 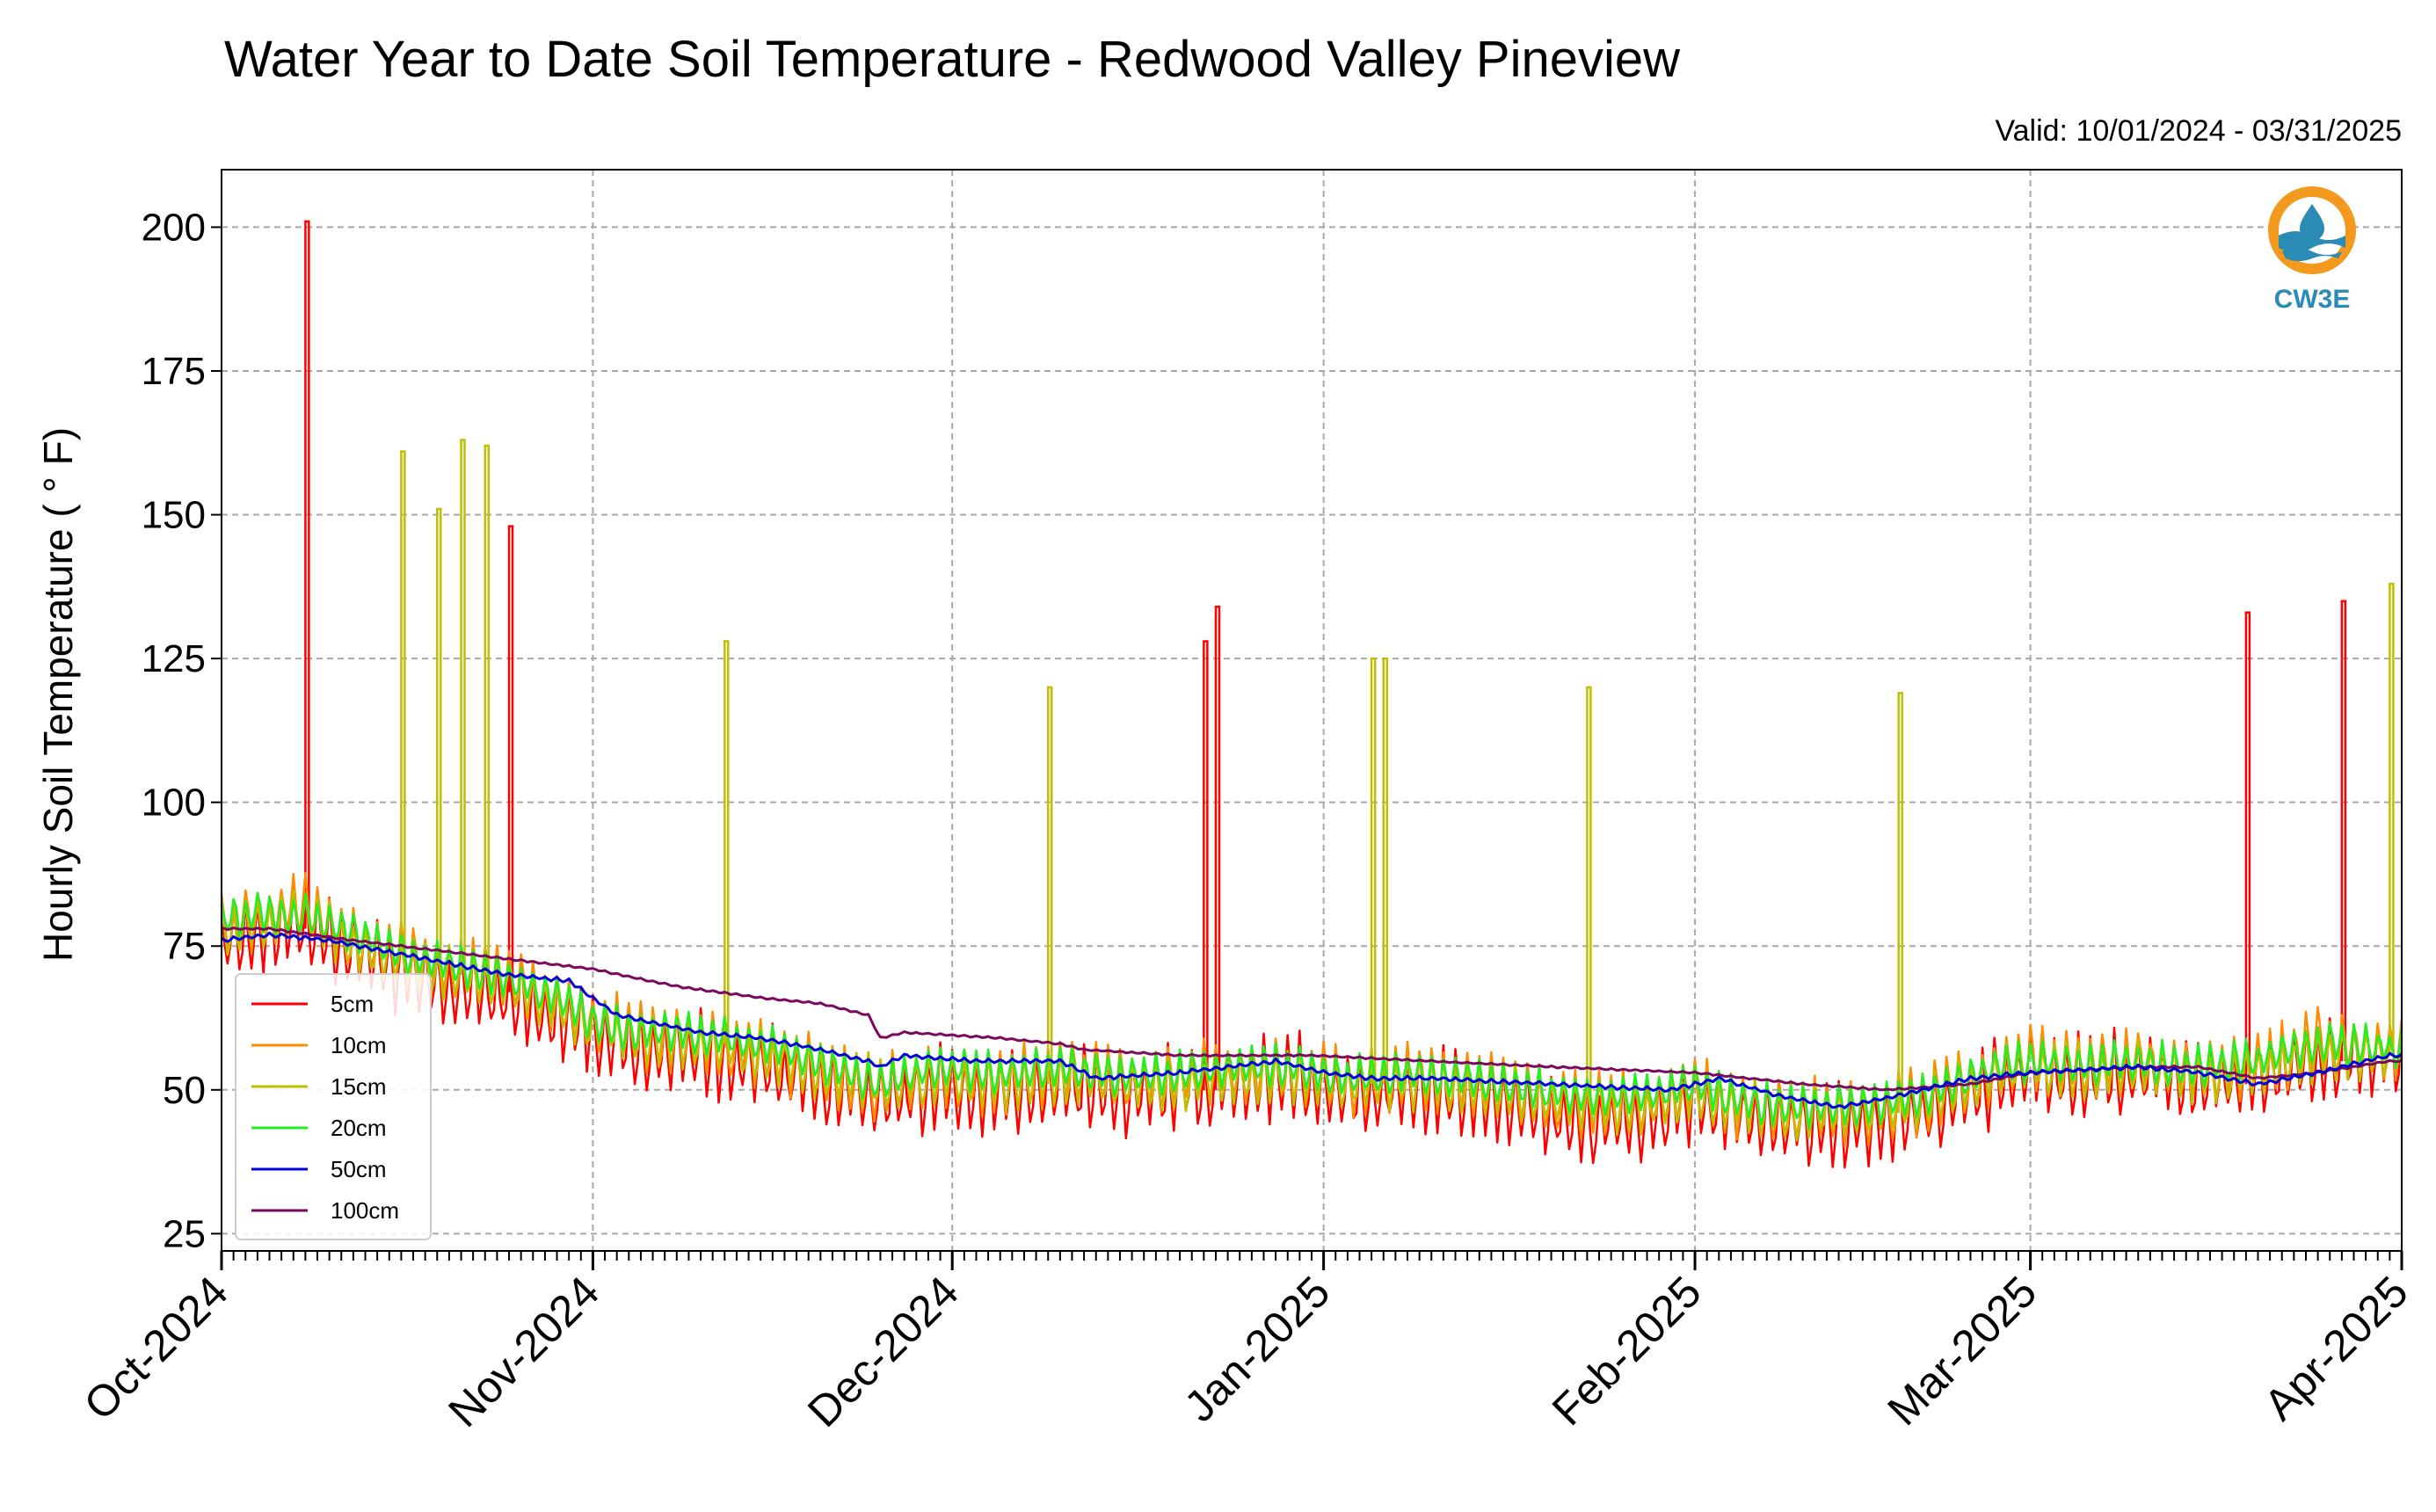 I want to click on y-tick-label: 100, so click(x=174, y=803).